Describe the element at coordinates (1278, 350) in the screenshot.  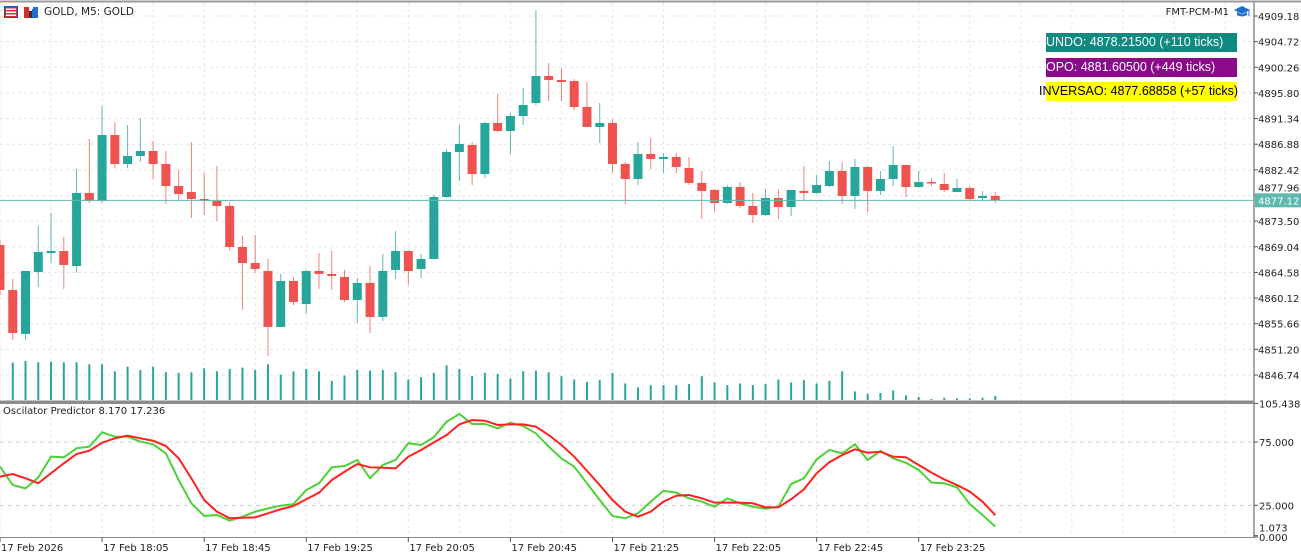
I see `price-label: 4851.20` at that location.